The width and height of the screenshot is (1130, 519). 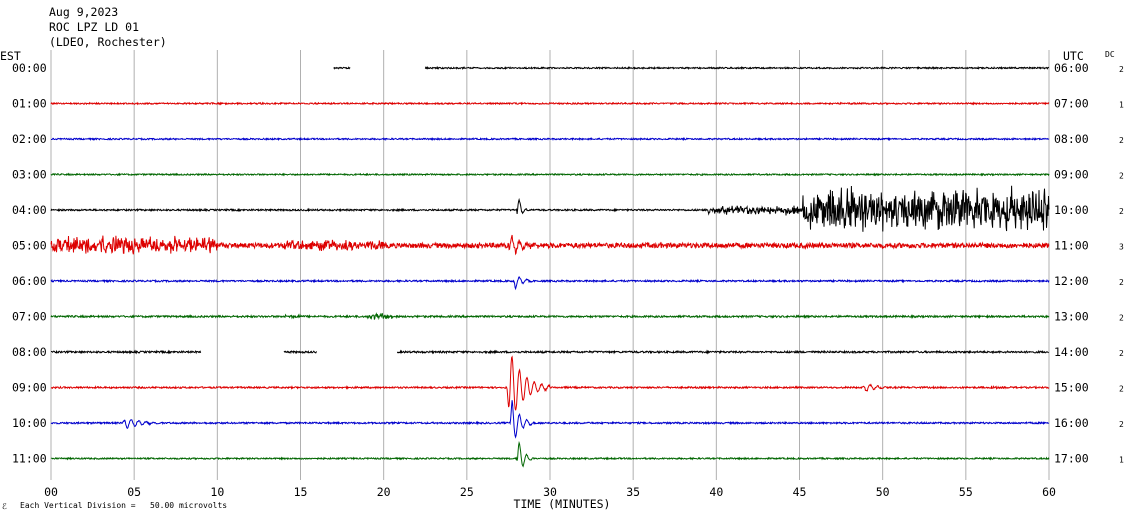 What do you see at coordinates (1071, 68) in the screenshot?
I see `utc-hour-label: 06:00` at bounding box center [1071, 68].